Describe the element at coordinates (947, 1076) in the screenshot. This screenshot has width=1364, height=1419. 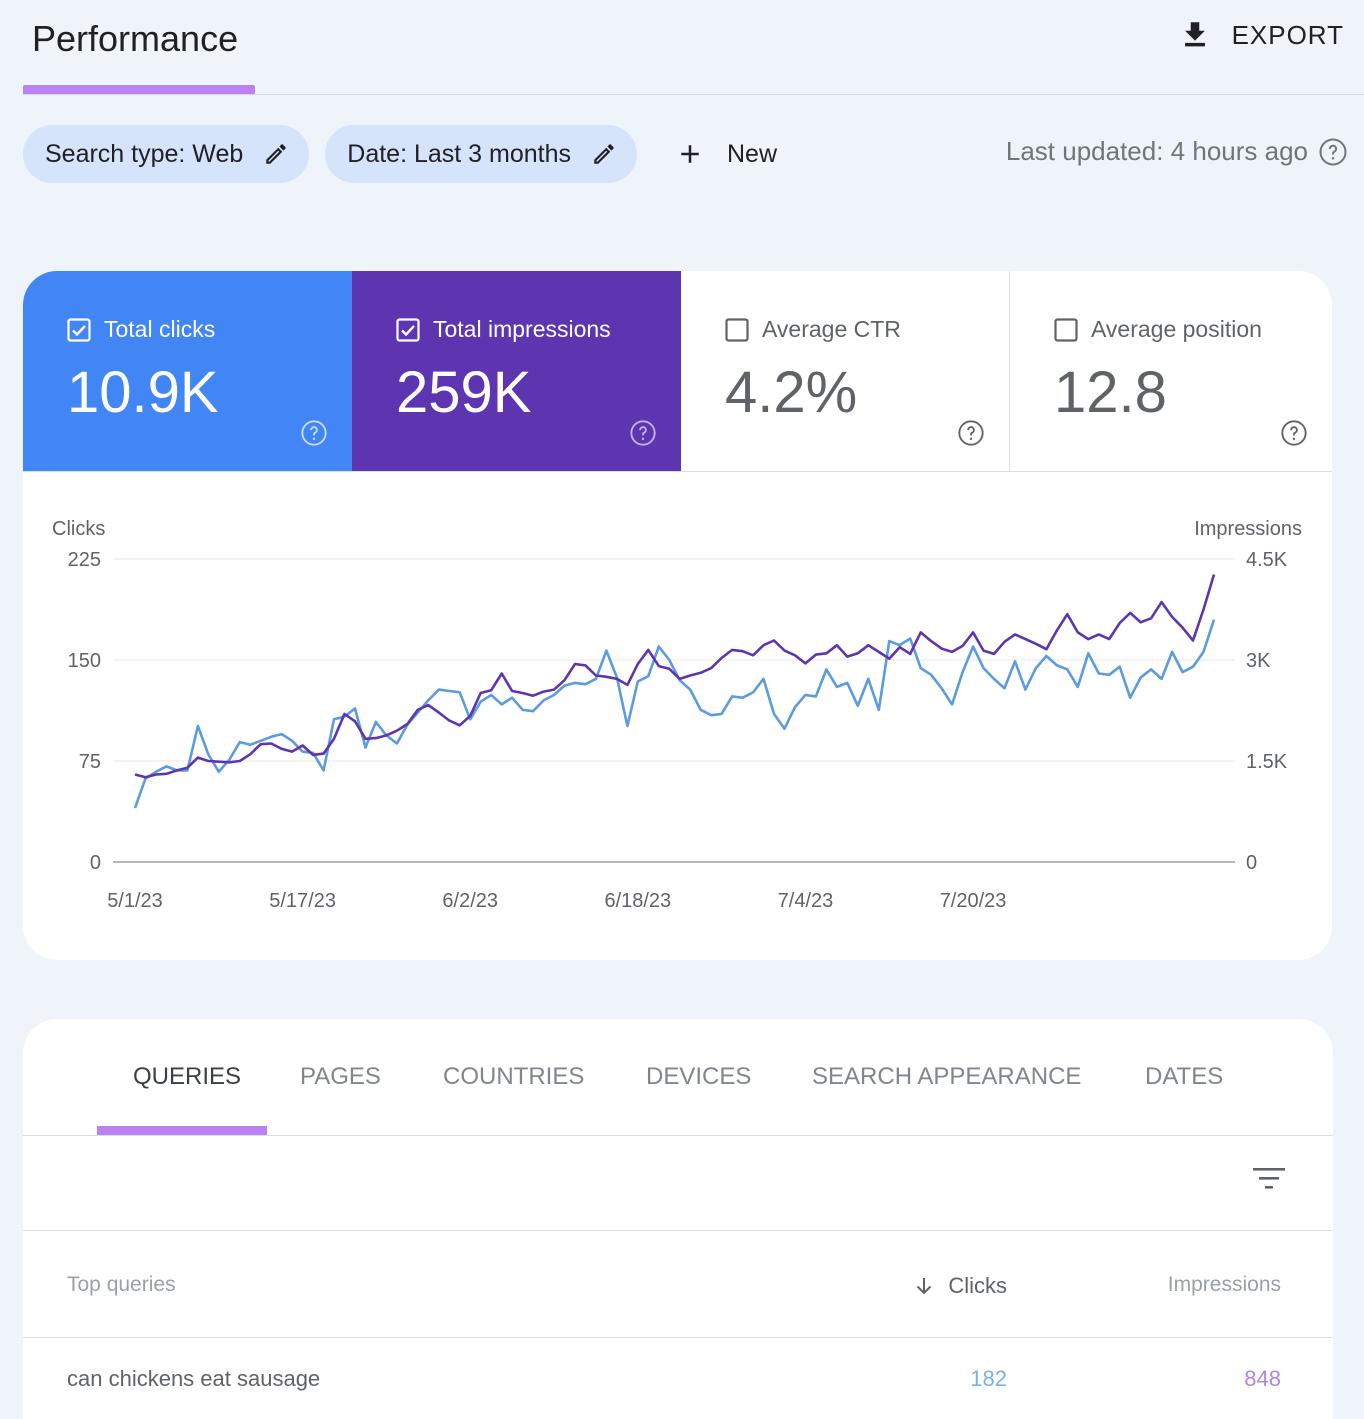
I see `tab-search-appearance: SEARCH APPEARANCE` at that location.